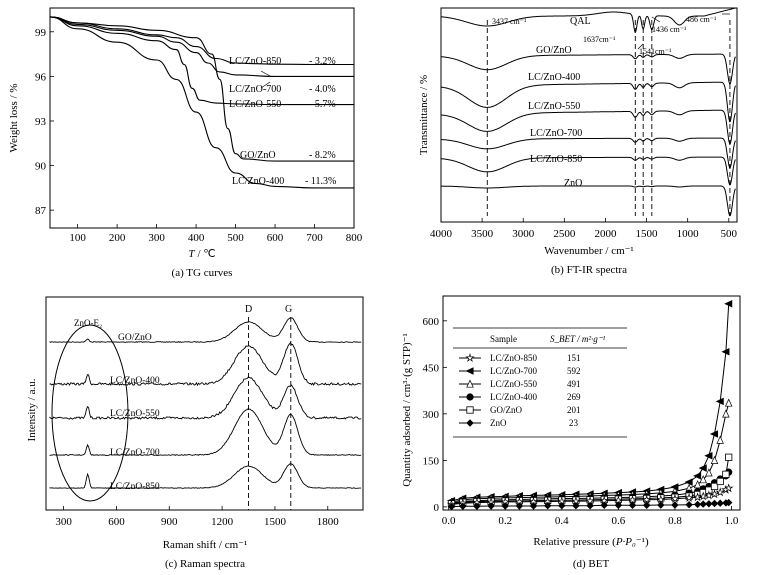 This screenshot has width=762, height=575. I want to click on tg-x-tick-label: 700, so click(314, 238).